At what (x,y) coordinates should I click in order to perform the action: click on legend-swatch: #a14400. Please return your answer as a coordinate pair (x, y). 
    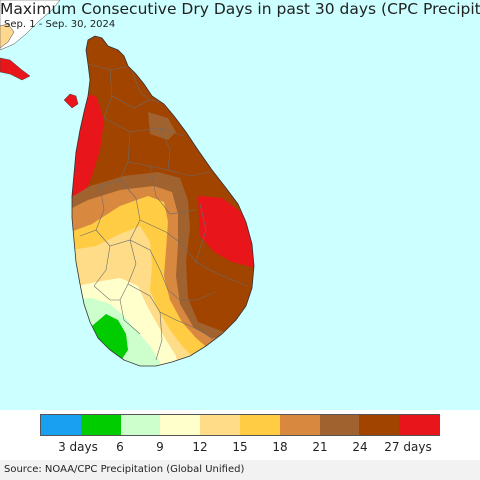
    Looking at the image, I should click on (379, 425).